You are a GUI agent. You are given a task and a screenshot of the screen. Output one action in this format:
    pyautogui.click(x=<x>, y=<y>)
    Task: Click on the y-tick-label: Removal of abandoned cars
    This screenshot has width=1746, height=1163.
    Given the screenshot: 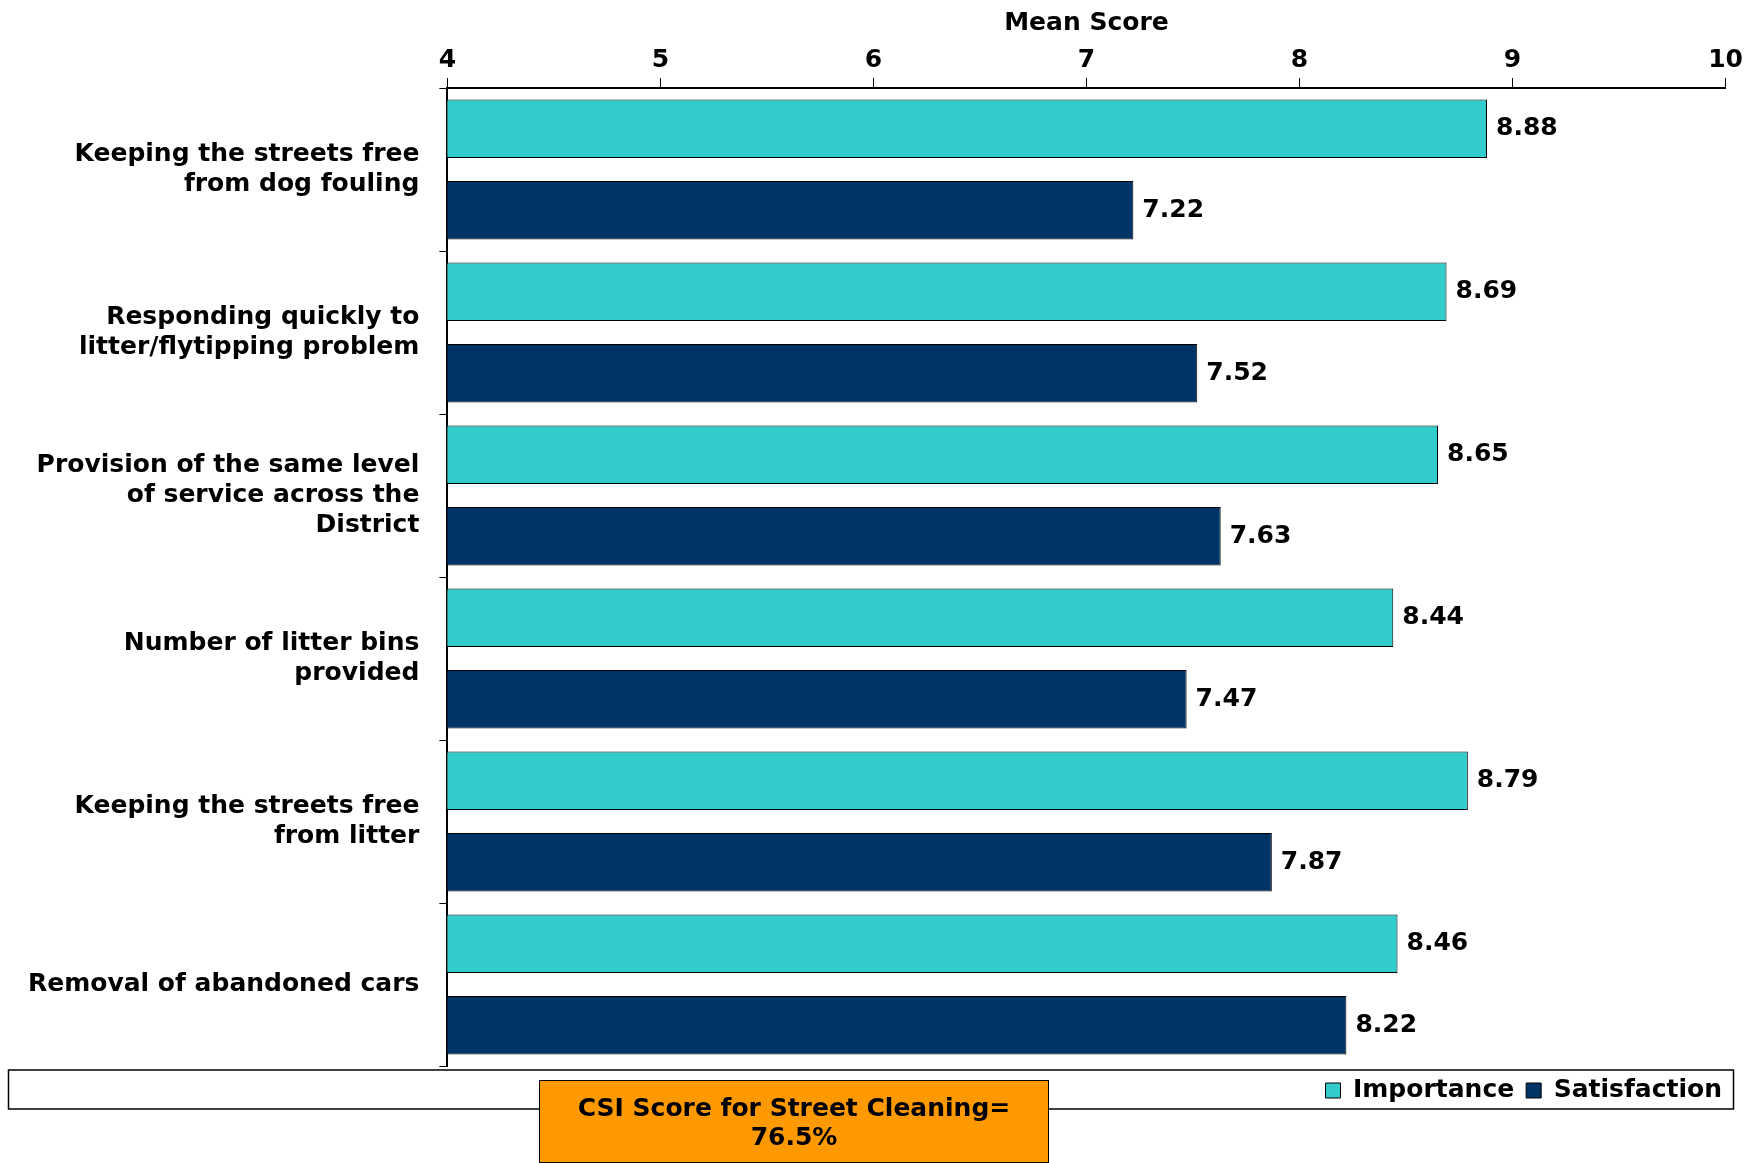 What is the action you would take?
    pyautogui.click(x=223, y=982)
    